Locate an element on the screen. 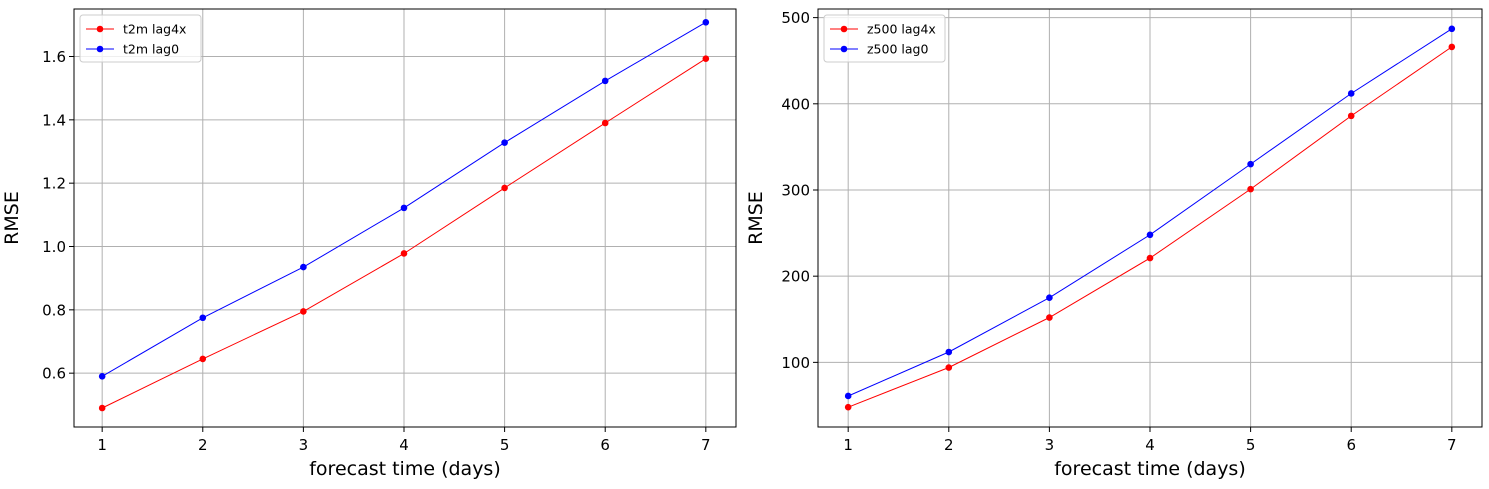 This screenshot has height=489, width=1489. legend: t2m lag4x t2m lag0 is located at coordinates (140, 38).